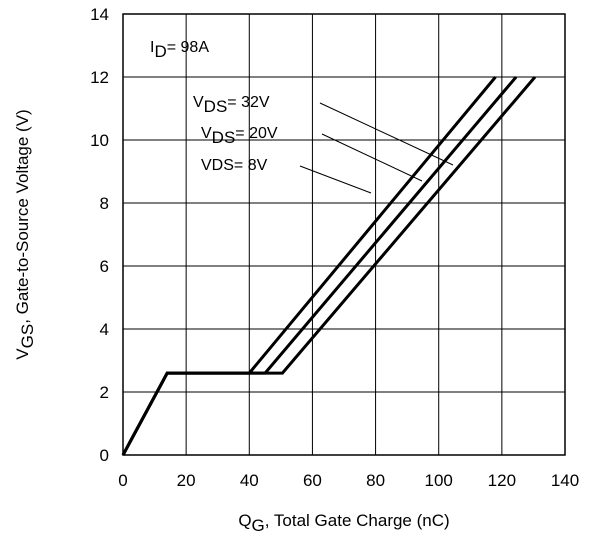  Describe the element at coordinates (312, 480) in the screenshot. I see `x-tick-label: 60` at that location.